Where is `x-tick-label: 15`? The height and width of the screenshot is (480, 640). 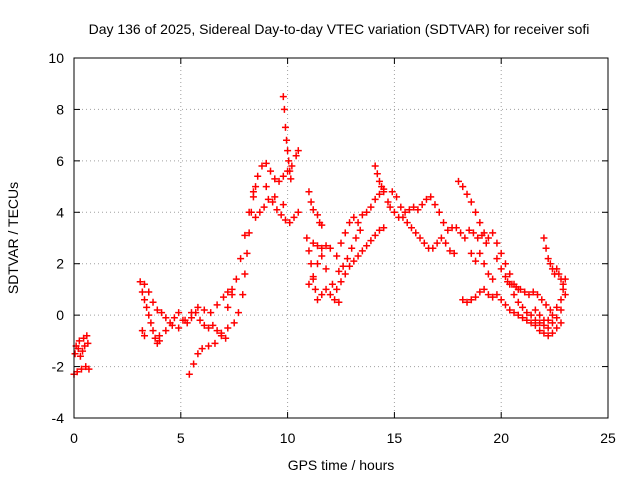 x-tick-label: 15 is located at coordinates (395, 438).